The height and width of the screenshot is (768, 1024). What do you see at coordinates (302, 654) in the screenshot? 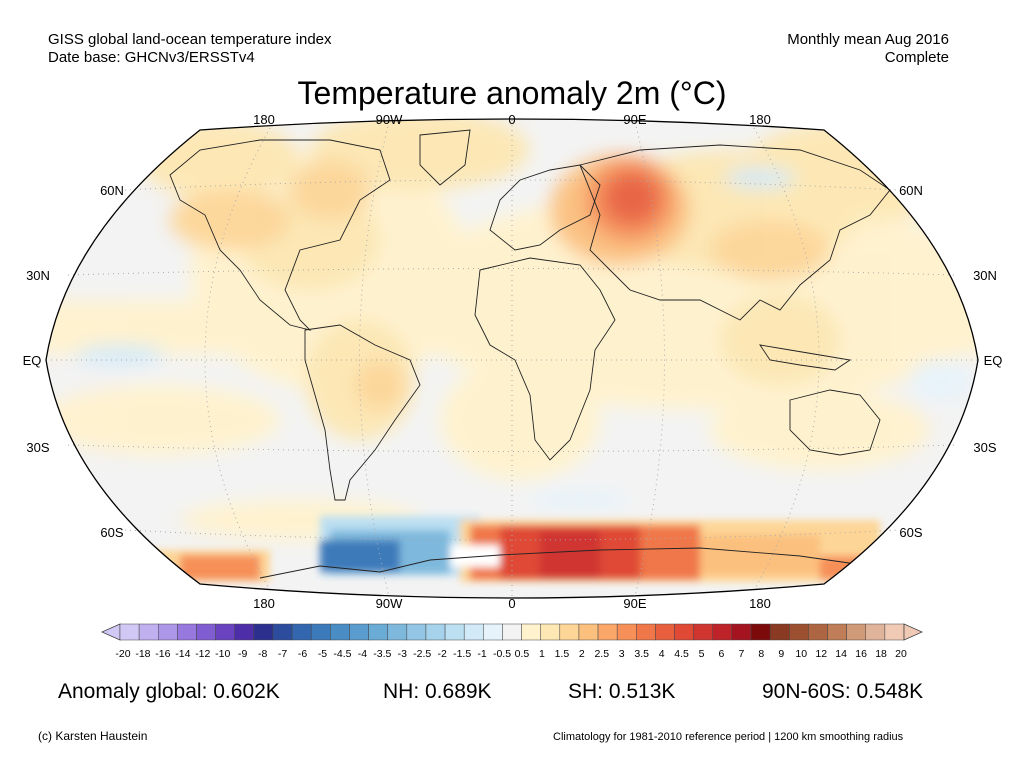
I see `colorbar-tick-label: -6` at bounding box center [302, 654].